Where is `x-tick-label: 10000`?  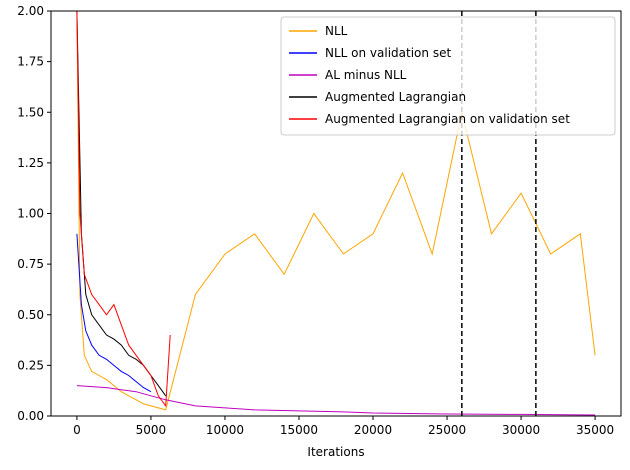 x-tick-label: 10000 is located at coordinates (225, 430).